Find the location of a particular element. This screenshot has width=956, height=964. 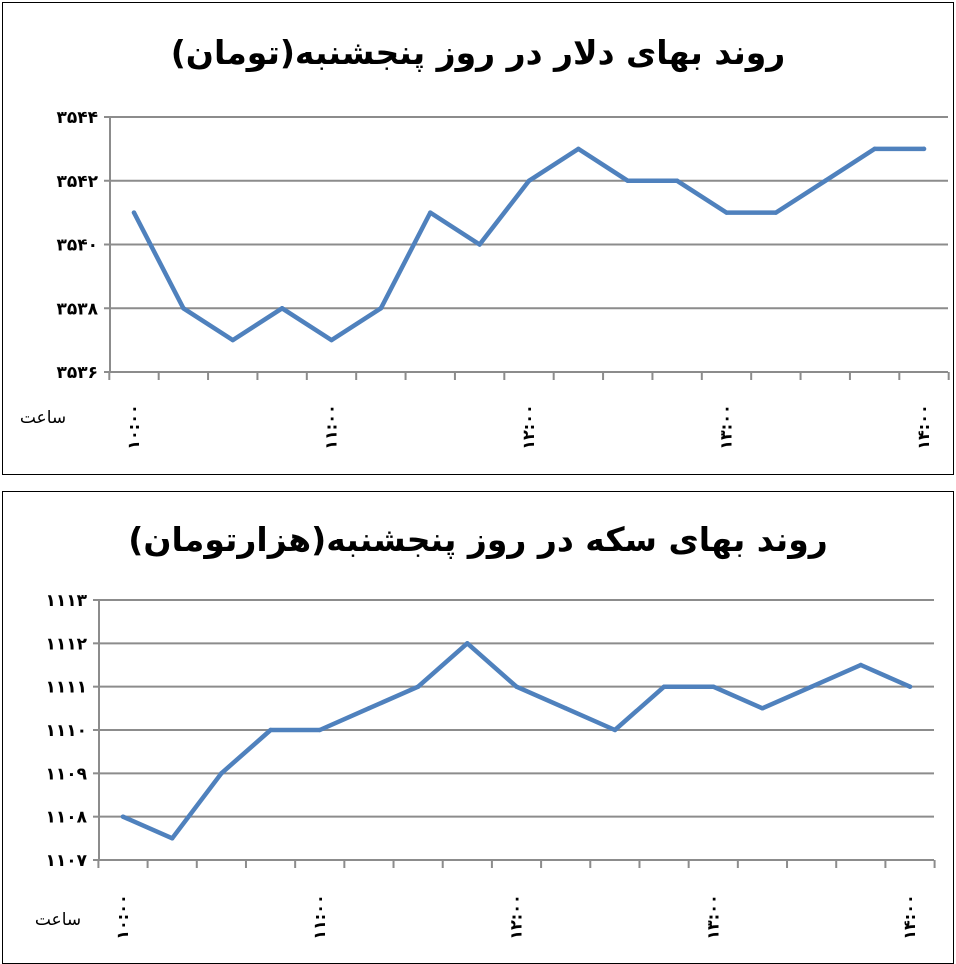

y-tick-label: ۱۱۱۳ is located at coordinates (66, 601).